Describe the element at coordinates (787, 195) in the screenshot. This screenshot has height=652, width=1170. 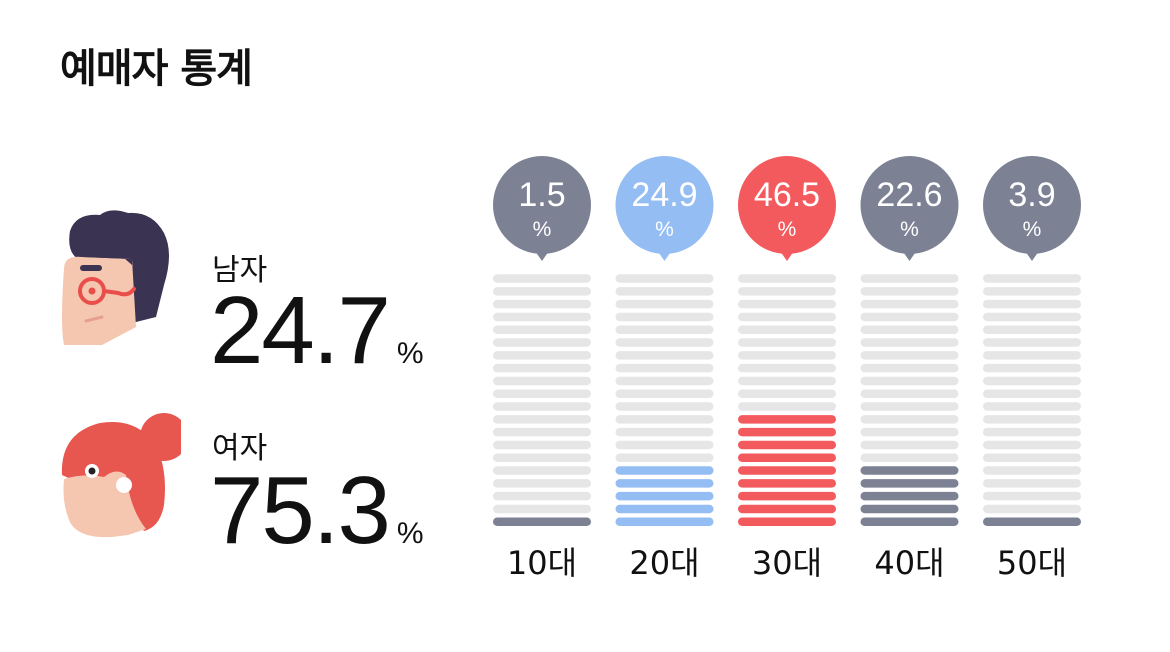
I see `data-label: 46.5` at that location.